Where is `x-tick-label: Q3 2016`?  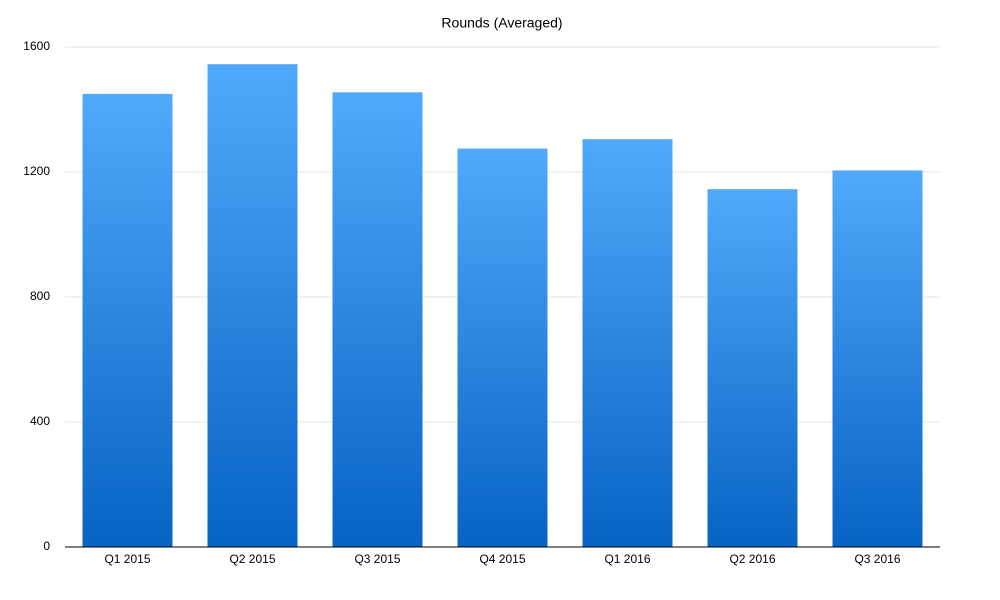 x-tick-label: Q3 2016 is located at coordinates (877, 559).